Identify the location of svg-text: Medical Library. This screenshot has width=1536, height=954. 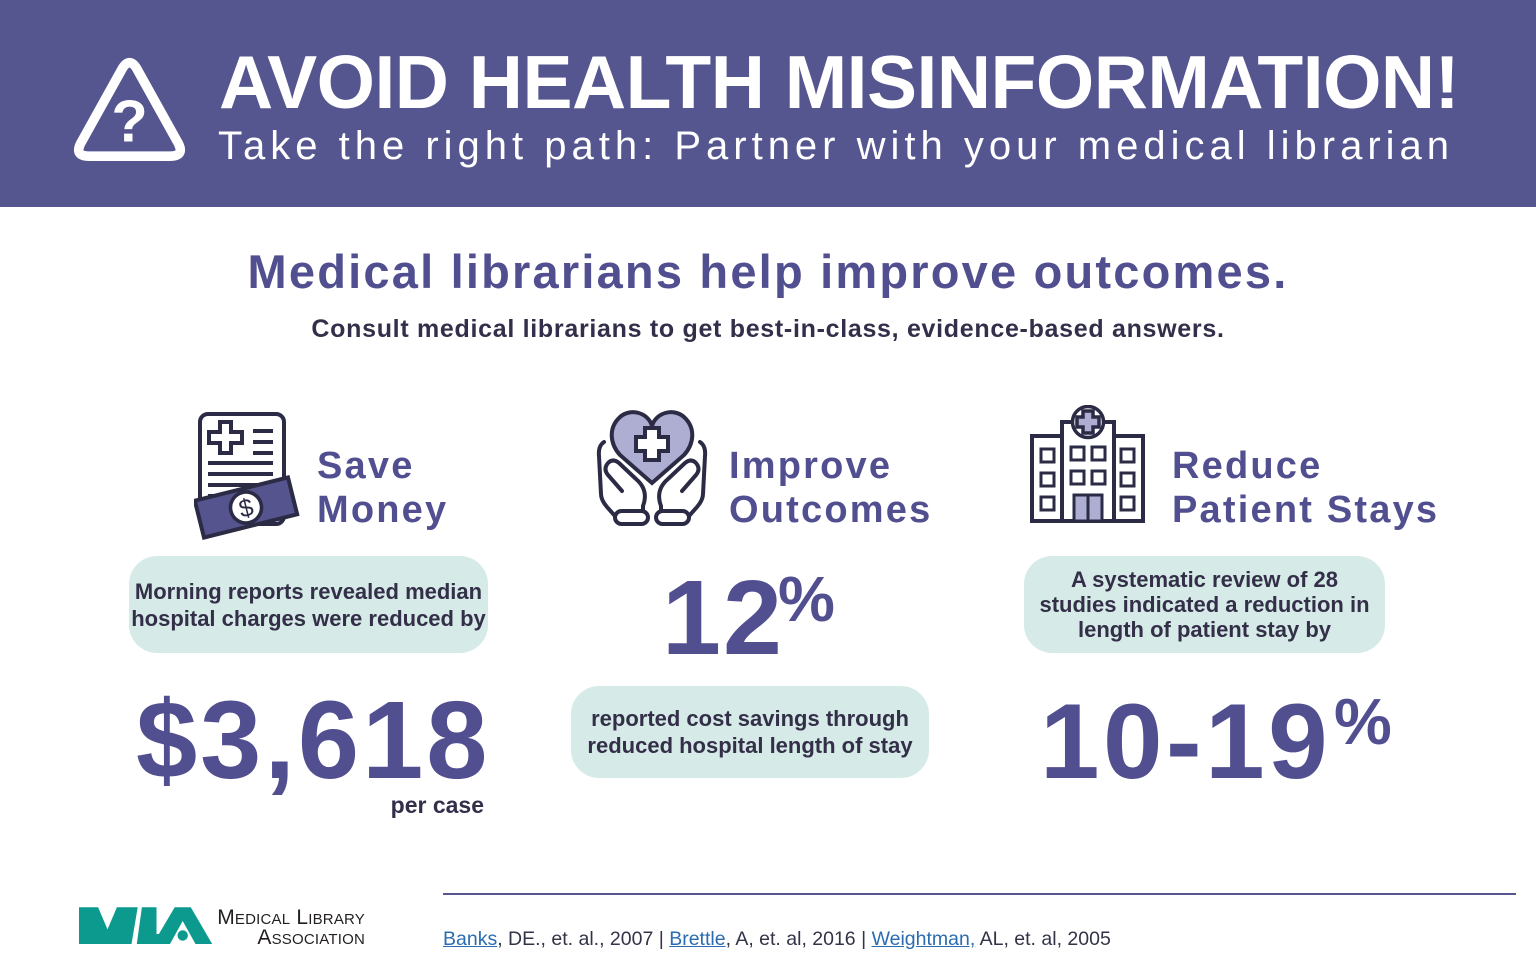
(291, 918).